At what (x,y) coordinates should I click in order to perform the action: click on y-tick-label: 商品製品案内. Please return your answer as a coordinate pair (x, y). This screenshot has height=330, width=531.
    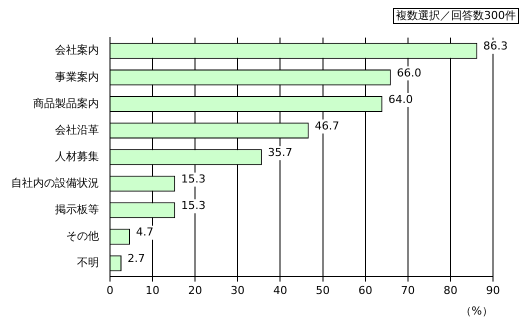
    Looking at the image, I should click on (66, 103).